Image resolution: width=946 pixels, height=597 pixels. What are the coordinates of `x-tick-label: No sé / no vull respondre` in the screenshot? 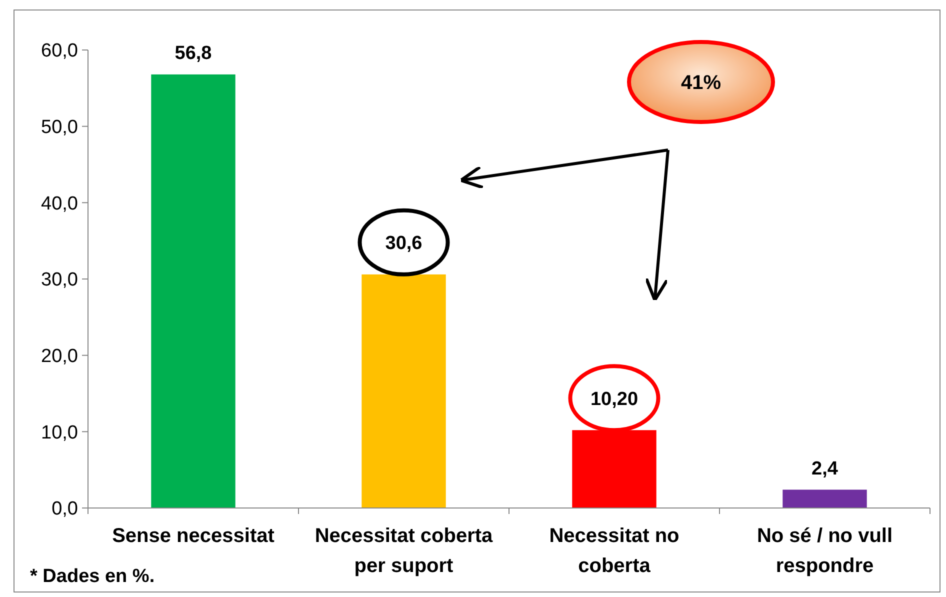 It's located at (824, 551).